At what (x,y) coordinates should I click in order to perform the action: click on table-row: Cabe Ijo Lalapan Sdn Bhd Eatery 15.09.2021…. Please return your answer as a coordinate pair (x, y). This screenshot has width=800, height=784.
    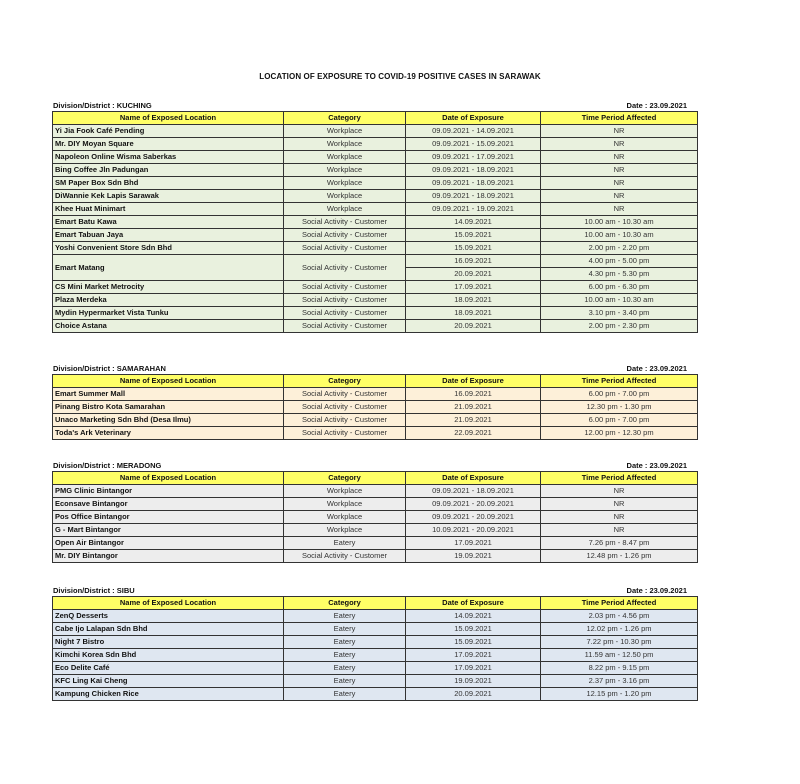
    Looking at the image, I should click on (375, 629).